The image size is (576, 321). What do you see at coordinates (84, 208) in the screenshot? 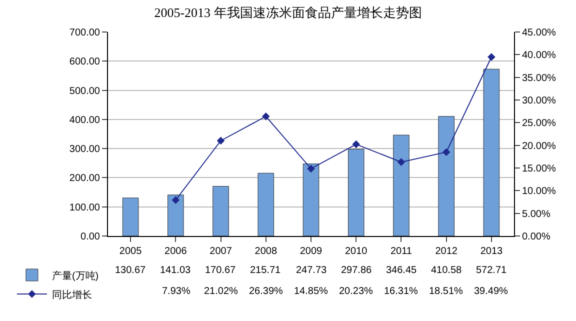
I see `y-tick-label: 100.00` at bounding box center [84, 208].